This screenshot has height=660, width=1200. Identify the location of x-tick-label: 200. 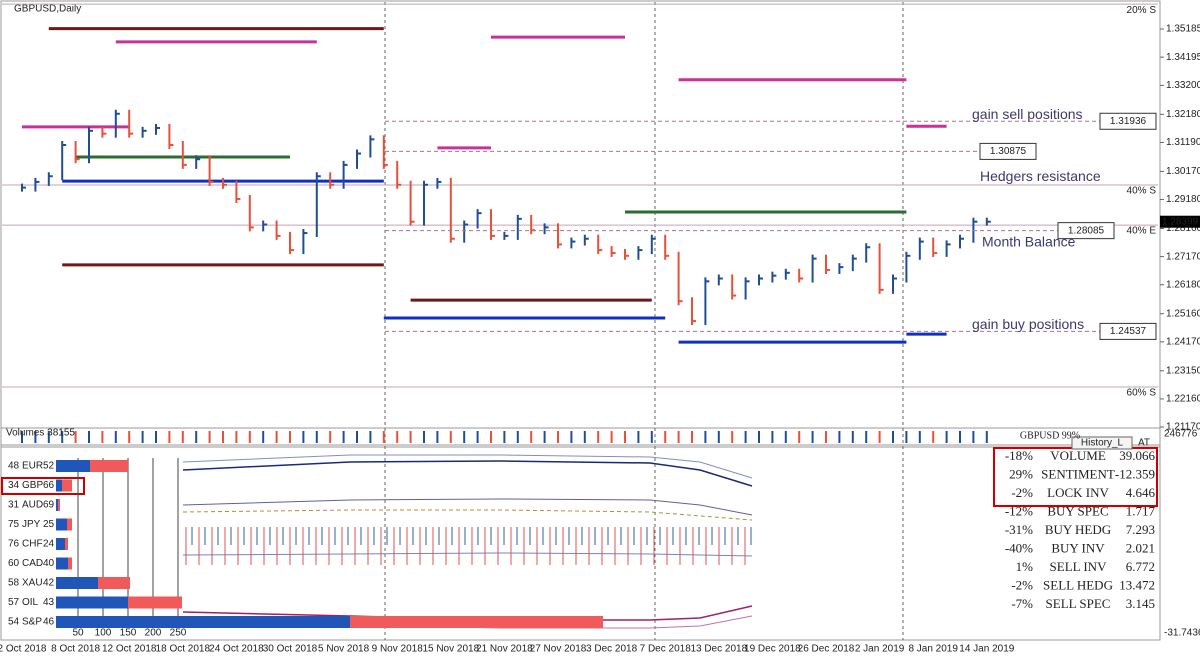
(153, 633).